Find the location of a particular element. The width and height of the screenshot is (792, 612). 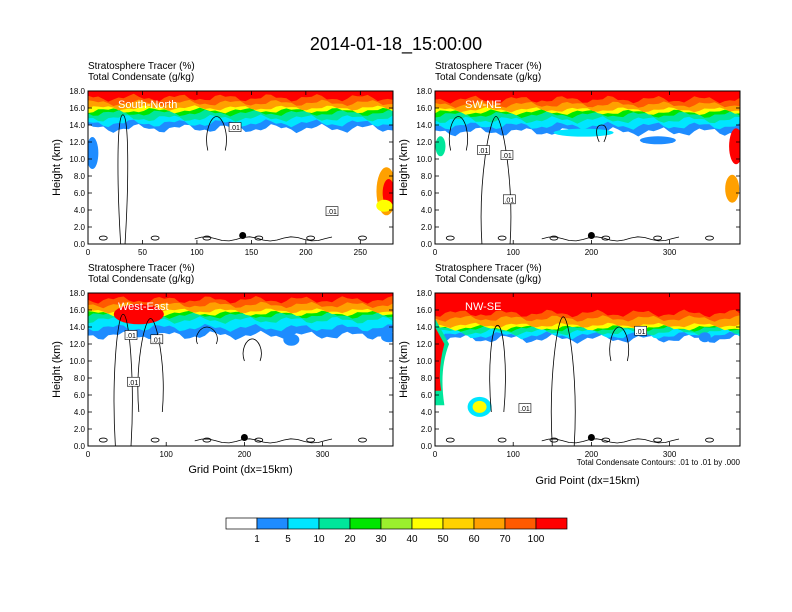

x-tick-label: 50 is located at coordinates (142, 252).